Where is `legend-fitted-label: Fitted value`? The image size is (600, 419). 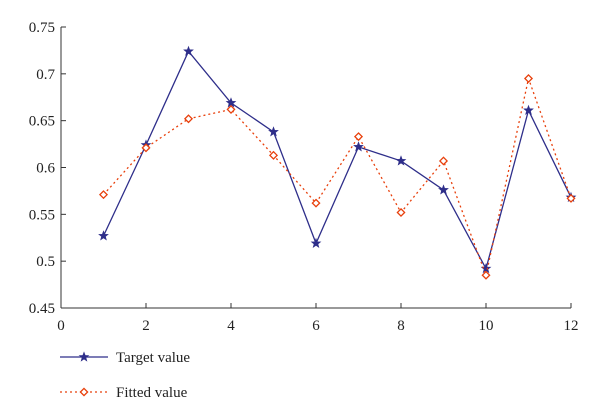
legend-fitted-label: Fitted value is located at coordinates (152, 393).